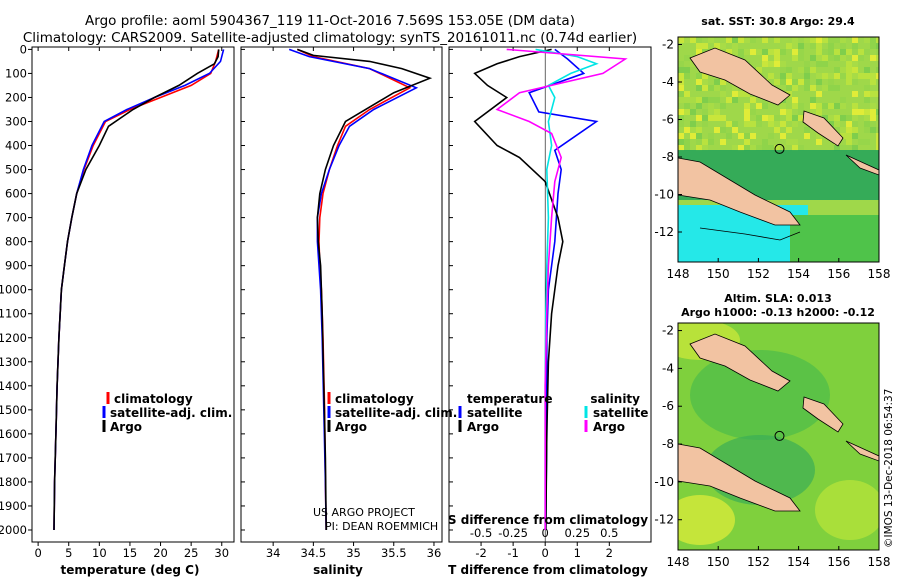 The height and width of the screenshot is (580, 900). Describe the element at coordinates (834, 238) in the screenshot. I see `sst-south-region` at that location.